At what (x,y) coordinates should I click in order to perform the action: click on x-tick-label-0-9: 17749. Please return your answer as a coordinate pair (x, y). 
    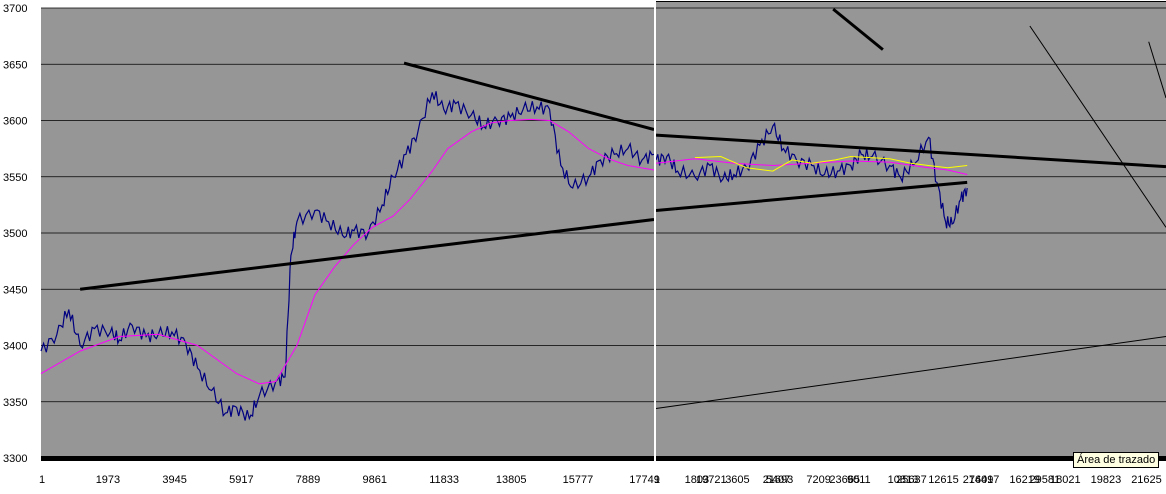
    Looking at the image, I should click on (644, 480).